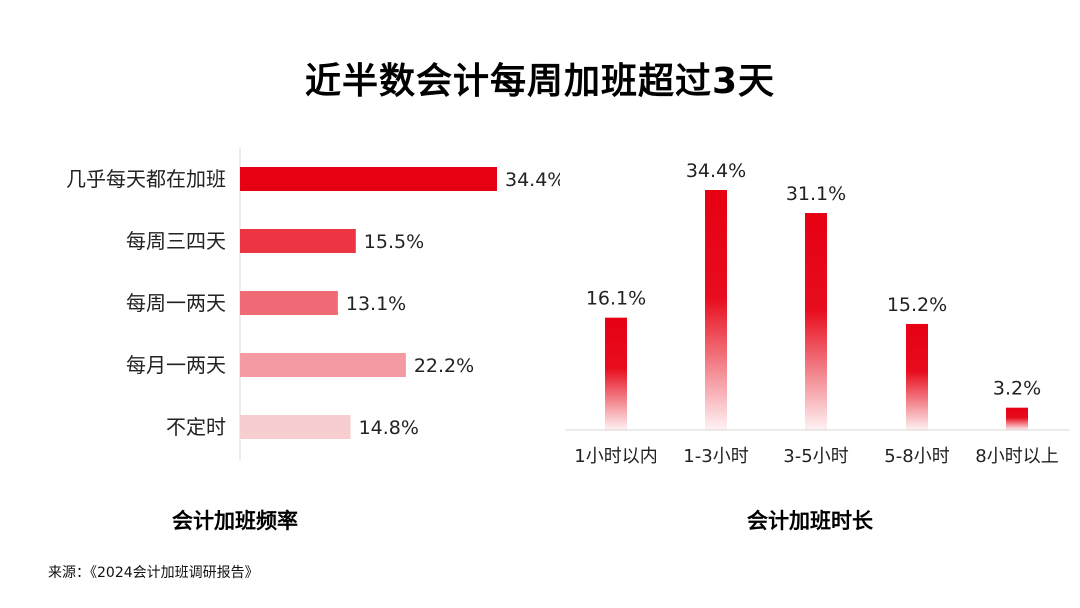 The width and height of the screenshot is (1080, 608). Describe the element at coordinates (235, 521) in the screenshot. I see `frequency-chart-title: 会计加班频率` at that location.